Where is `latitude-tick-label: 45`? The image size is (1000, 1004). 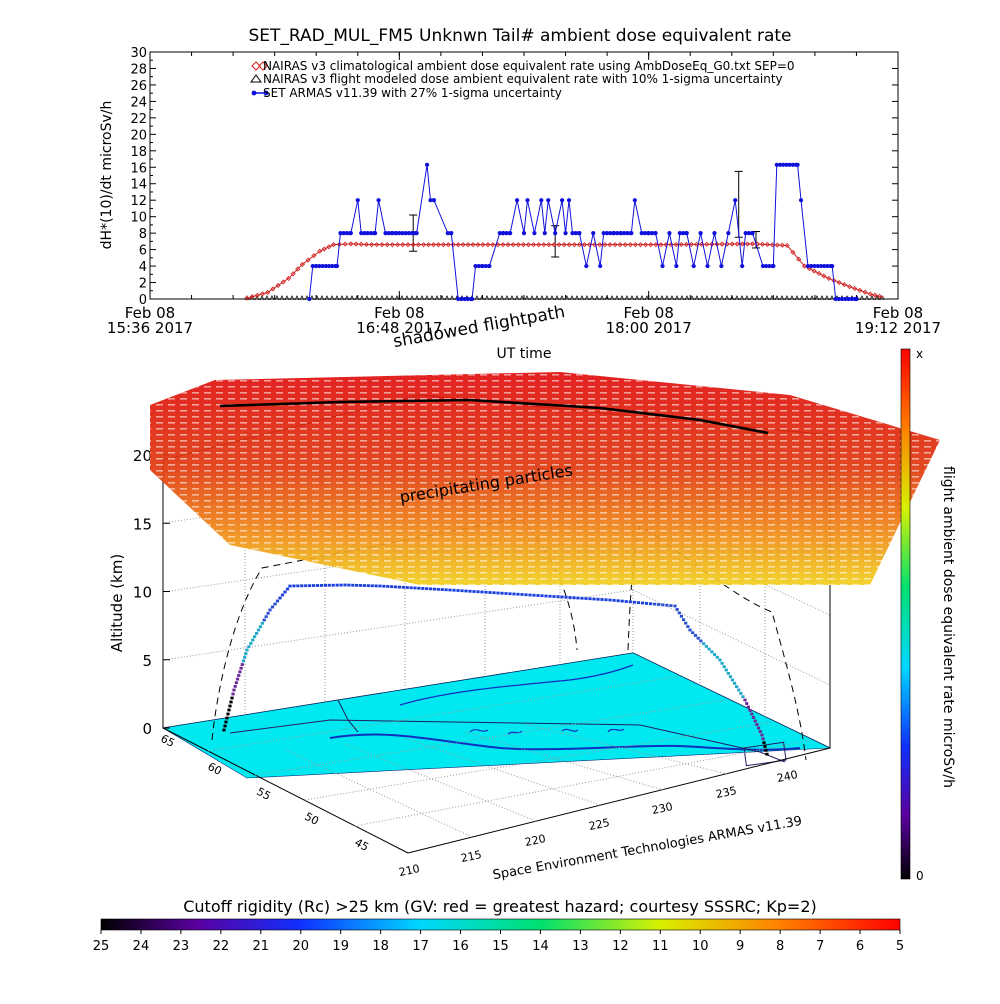
latitude-tick-label: 45 is located at coordinates (361, 845).